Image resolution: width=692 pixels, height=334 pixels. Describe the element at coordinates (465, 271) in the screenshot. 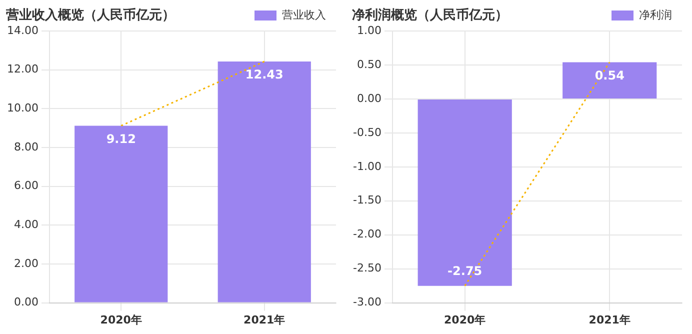

I see `data-label: -2.75` at that location.